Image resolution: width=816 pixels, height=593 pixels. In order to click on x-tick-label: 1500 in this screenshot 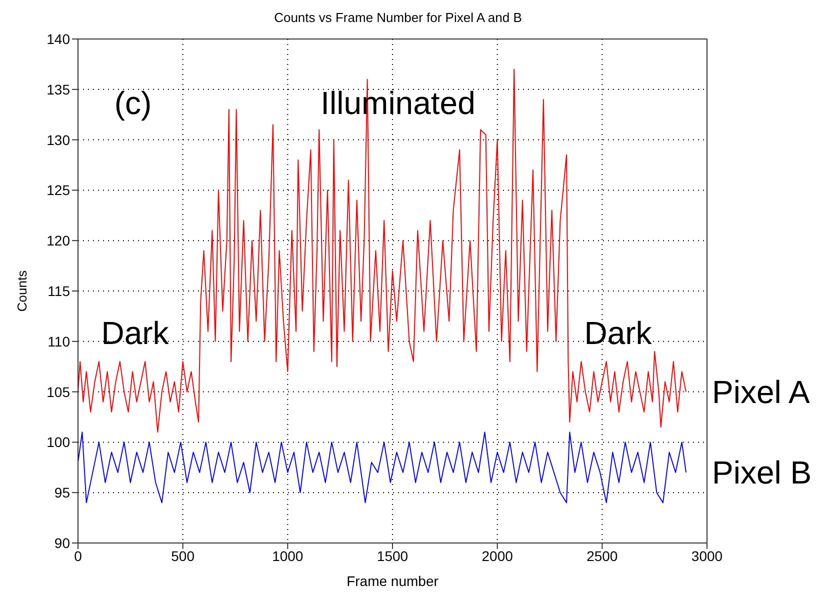, I will do `click(392, 556)`.